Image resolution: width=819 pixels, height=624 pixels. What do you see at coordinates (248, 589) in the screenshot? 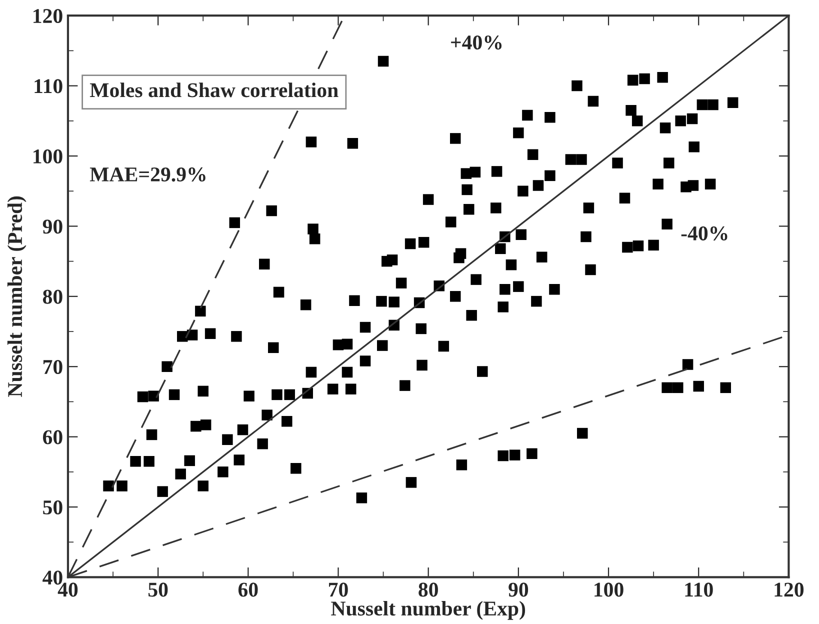
I see `x-tick-label: 60` at bounding box center [248, 589].